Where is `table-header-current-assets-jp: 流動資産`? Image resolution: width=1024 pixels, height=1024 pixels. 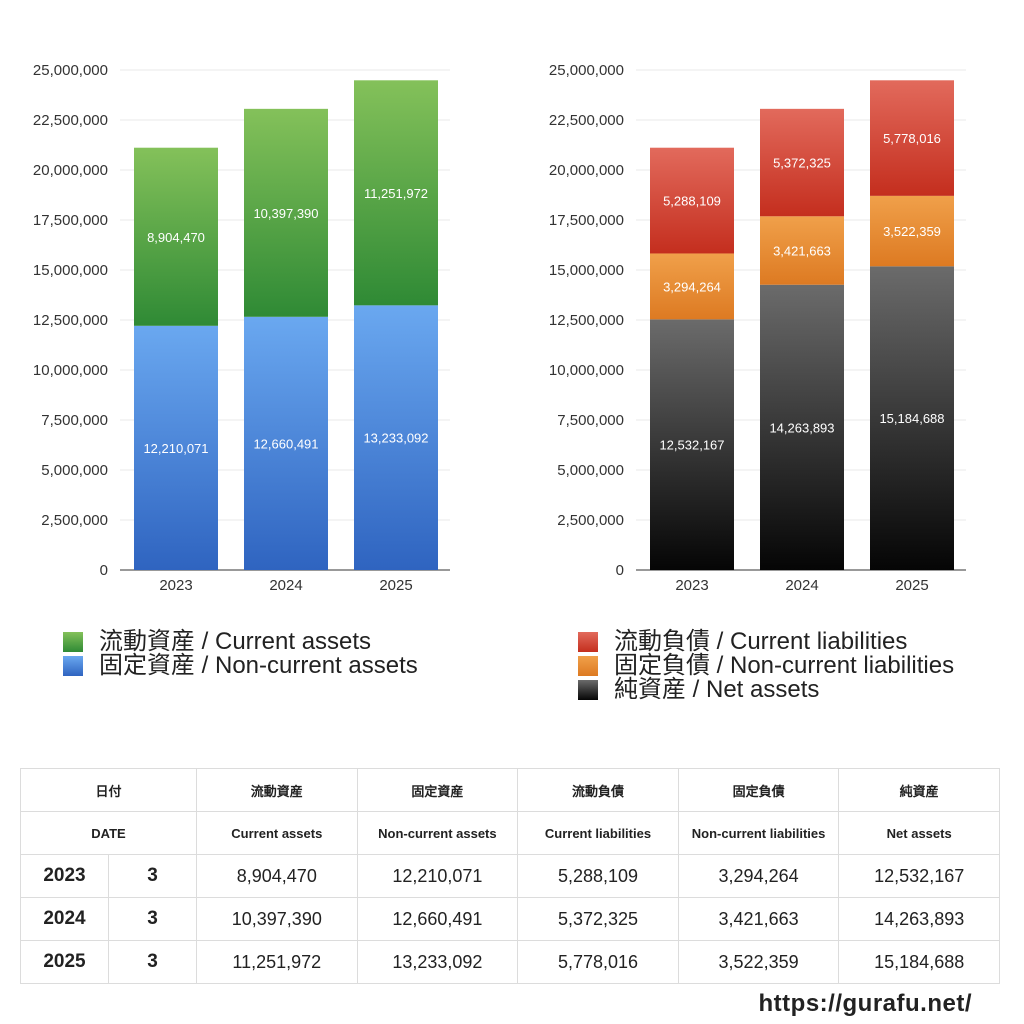
table-header-current-assets-jp: 流動資産 is located at coordinates (277, 790).